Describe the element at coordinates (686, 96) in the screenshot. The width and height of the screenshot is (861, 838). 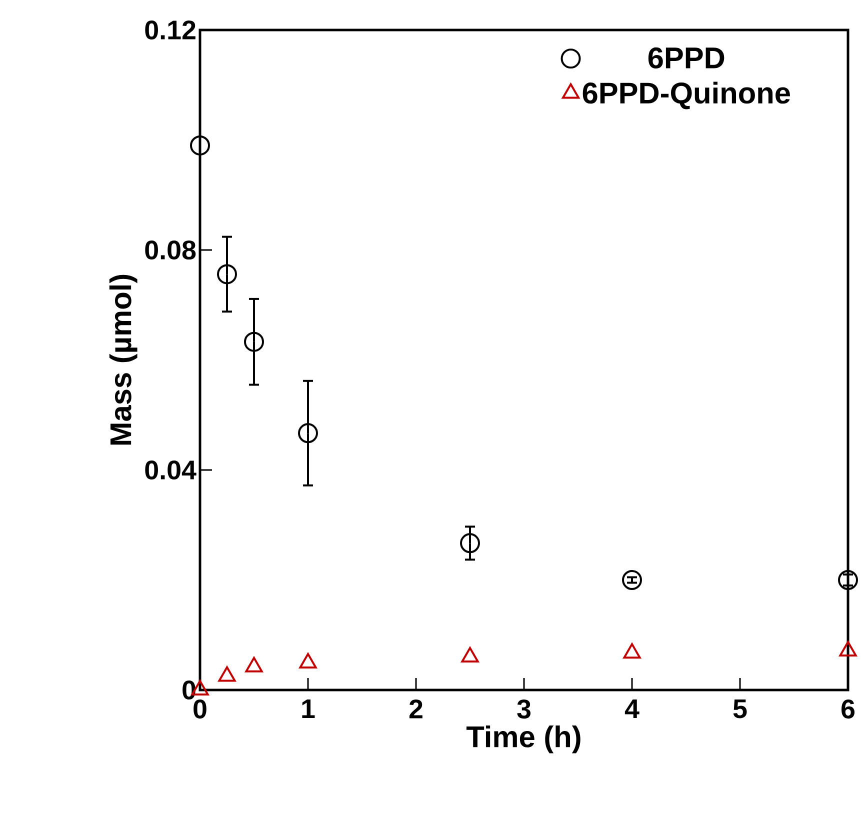
I see `legend-label: 6PPD-Quinone` at that location.